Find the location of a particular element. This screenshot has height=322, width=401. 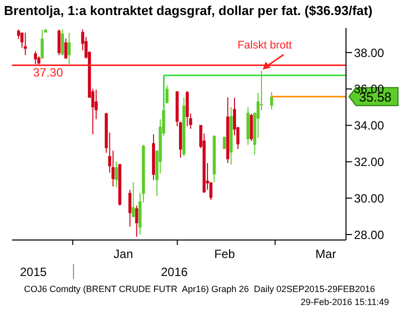

y-tick-label: 28.00 is located at coordinates (369, 235).